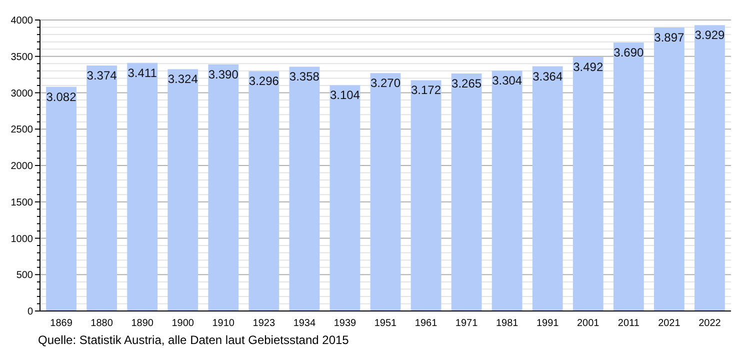 The width and height of the screenshot is (750, 350). I want to click on y-tick-label: 3500, so click(22, 57).